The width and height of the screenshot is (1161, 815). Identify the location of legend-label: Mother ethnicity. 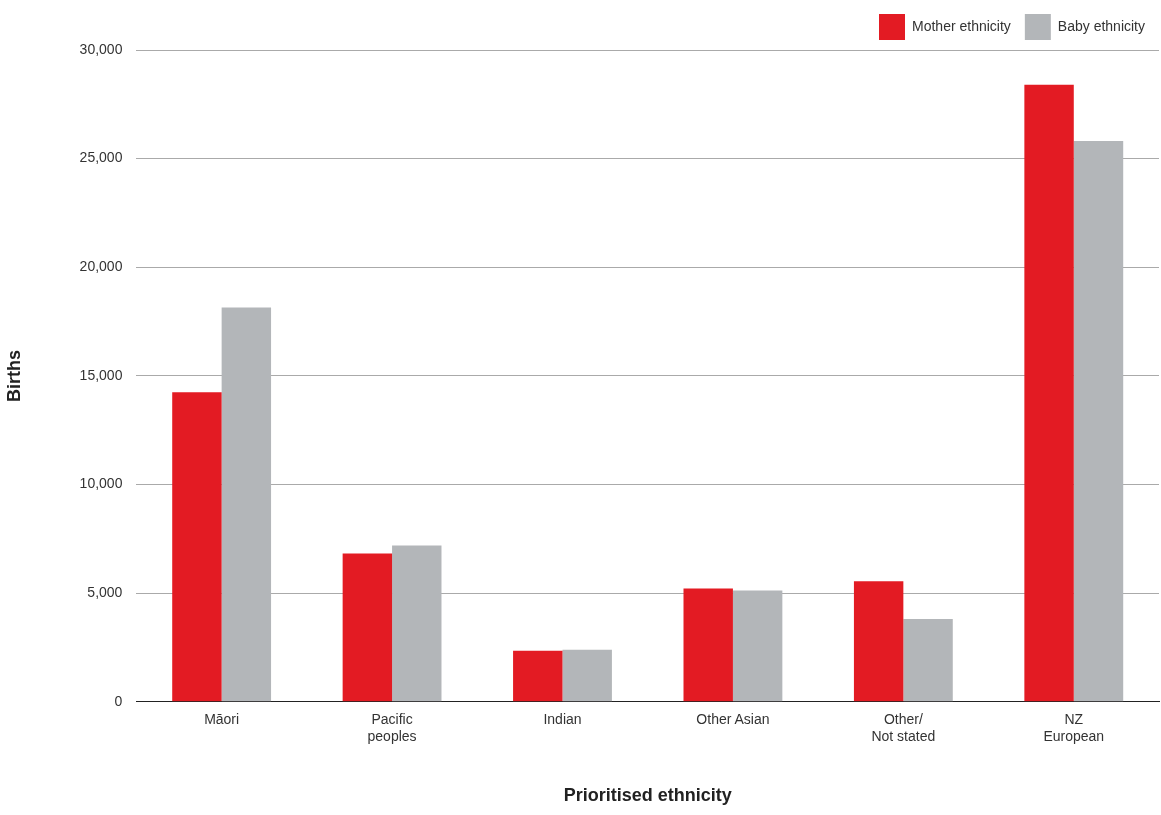
(961, 25).